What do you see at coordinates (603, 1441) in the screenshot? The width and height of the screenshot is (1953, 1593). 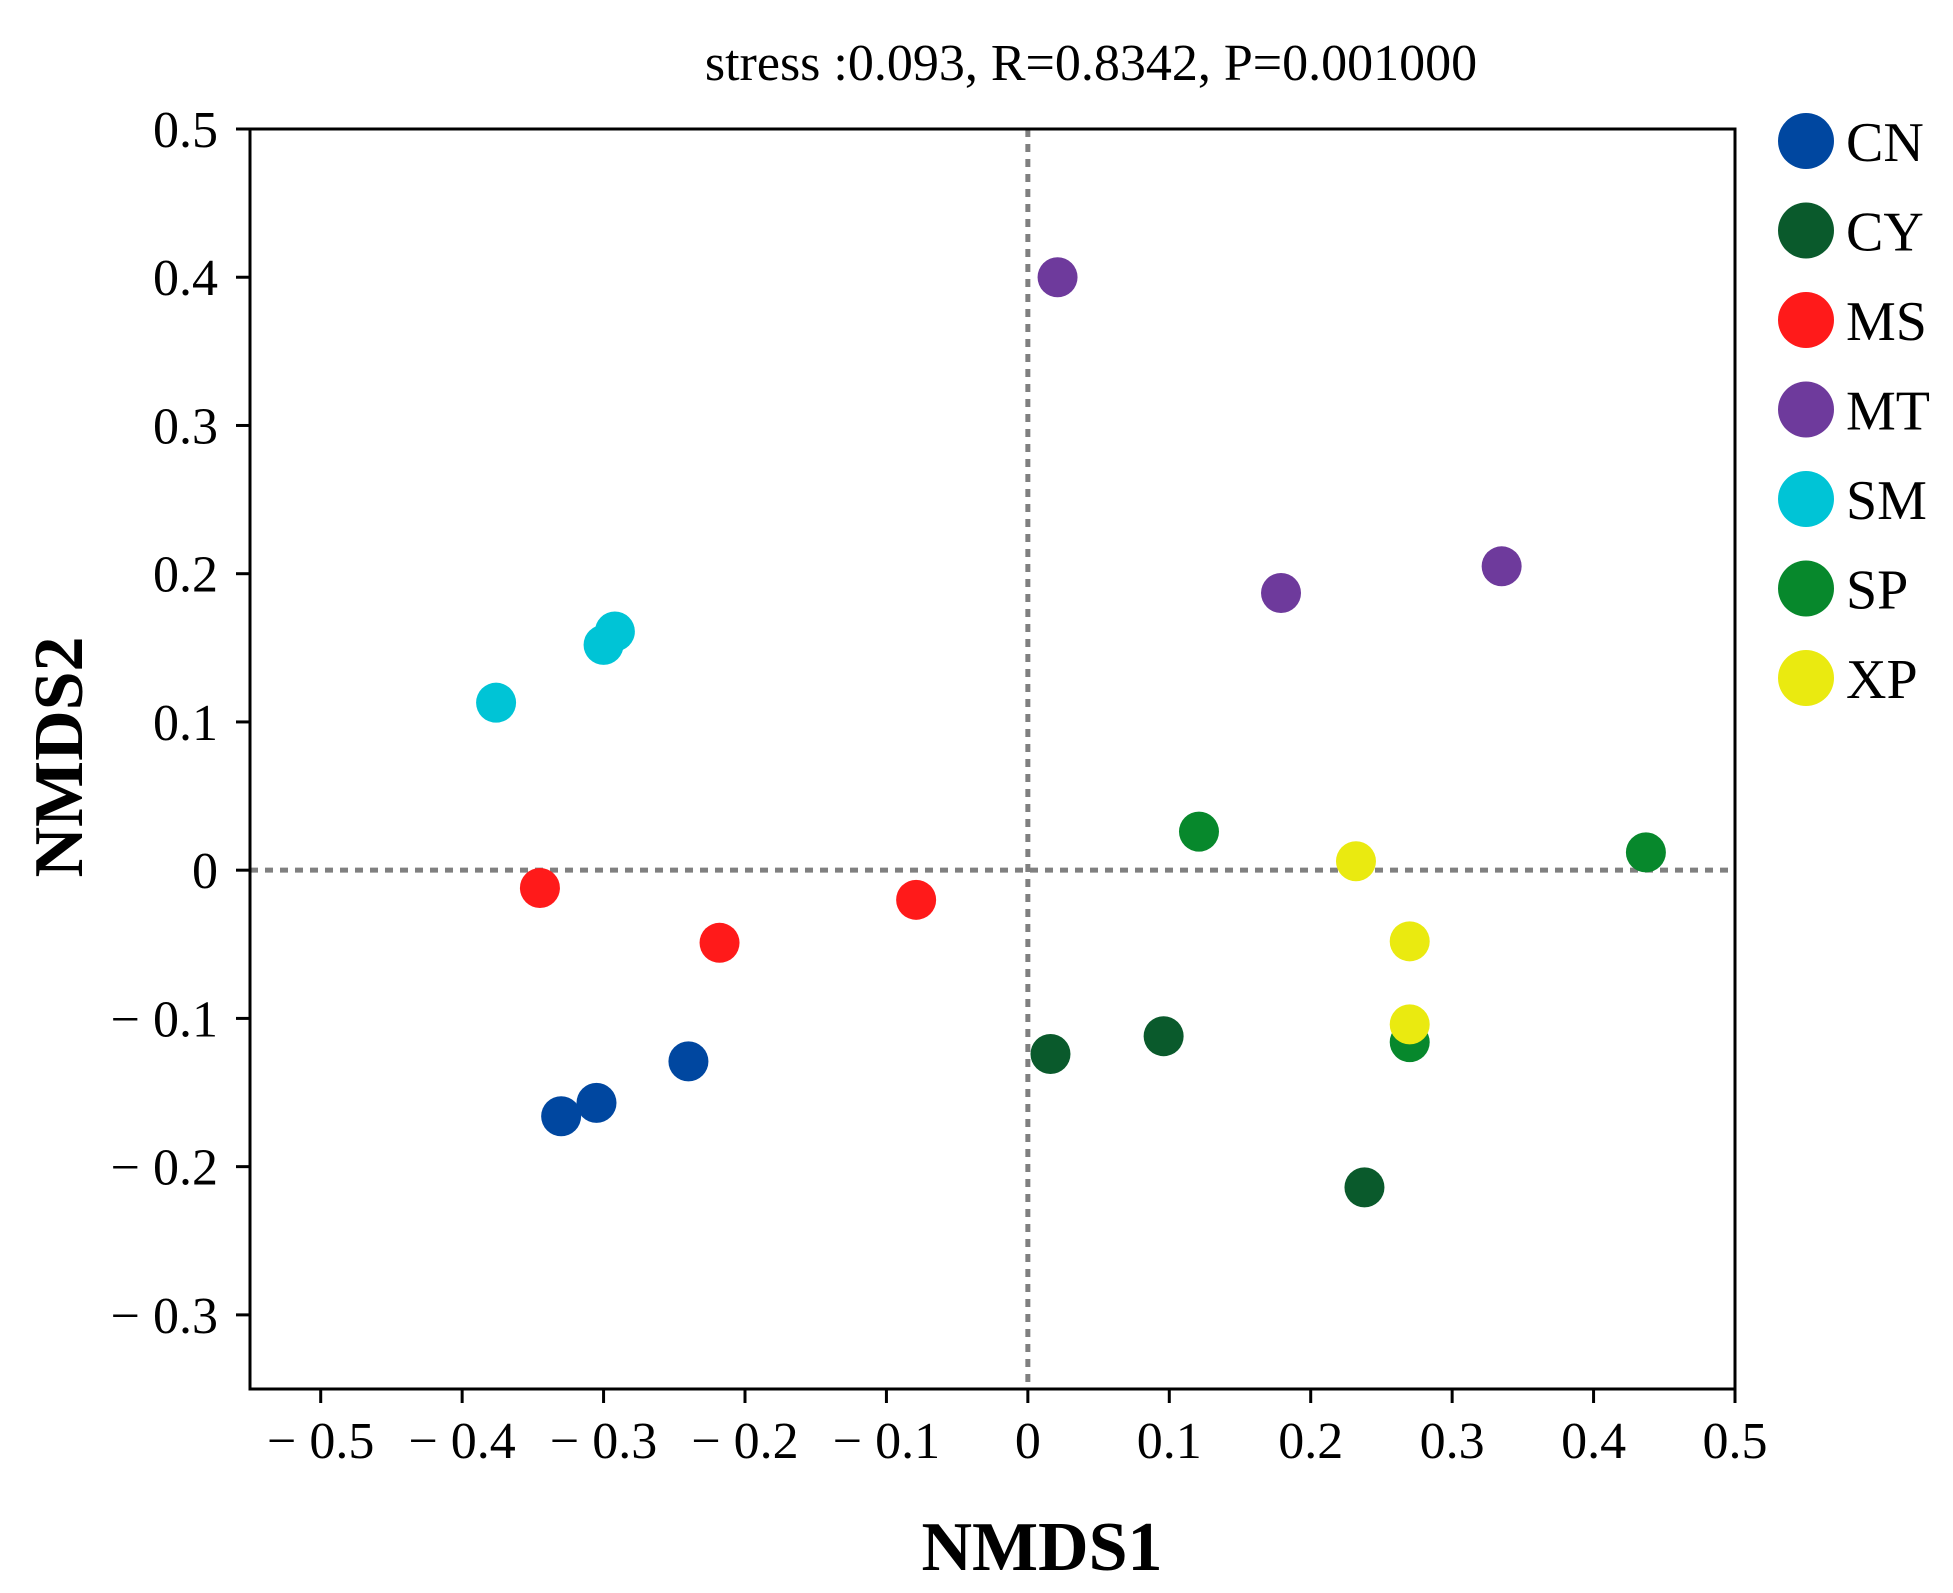 I see `x-tick-label: − 0.3` at bounding box center [603, 1441].